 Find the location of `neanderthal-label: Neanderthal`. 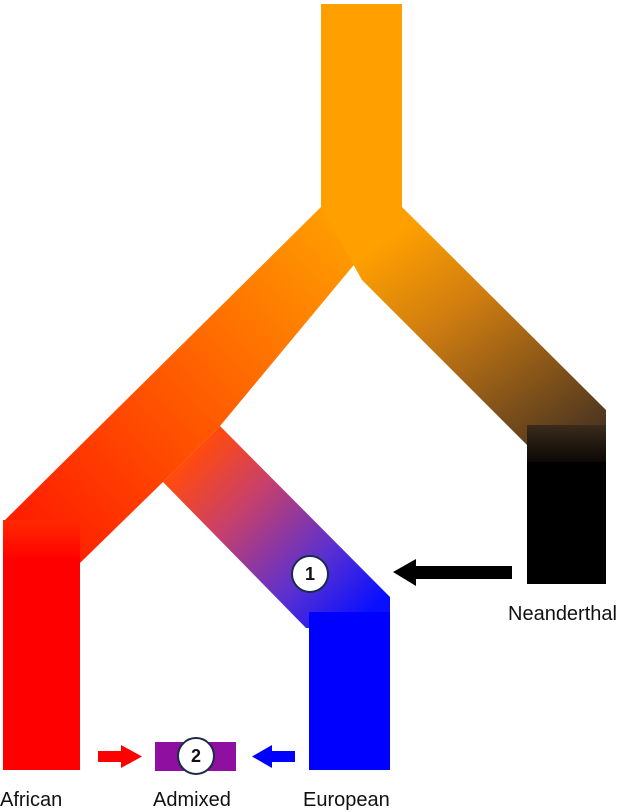

neanderthal-label: Neanderthal is located at coordinates (562, 614).